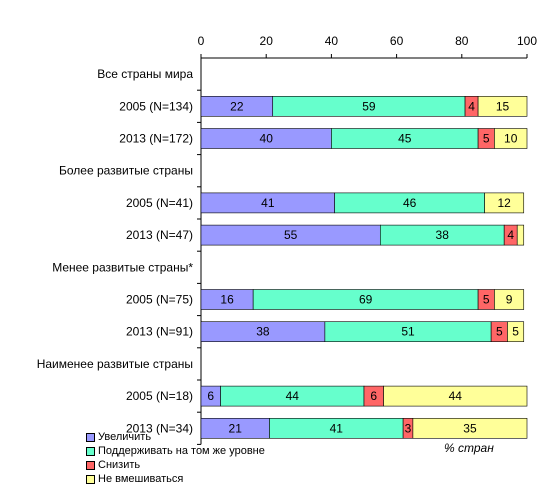  What do you see at coordinates (156, 139) in the screenshot?
I see `bar-label: 2013 (N=172)` at bounding box center [156, 139].